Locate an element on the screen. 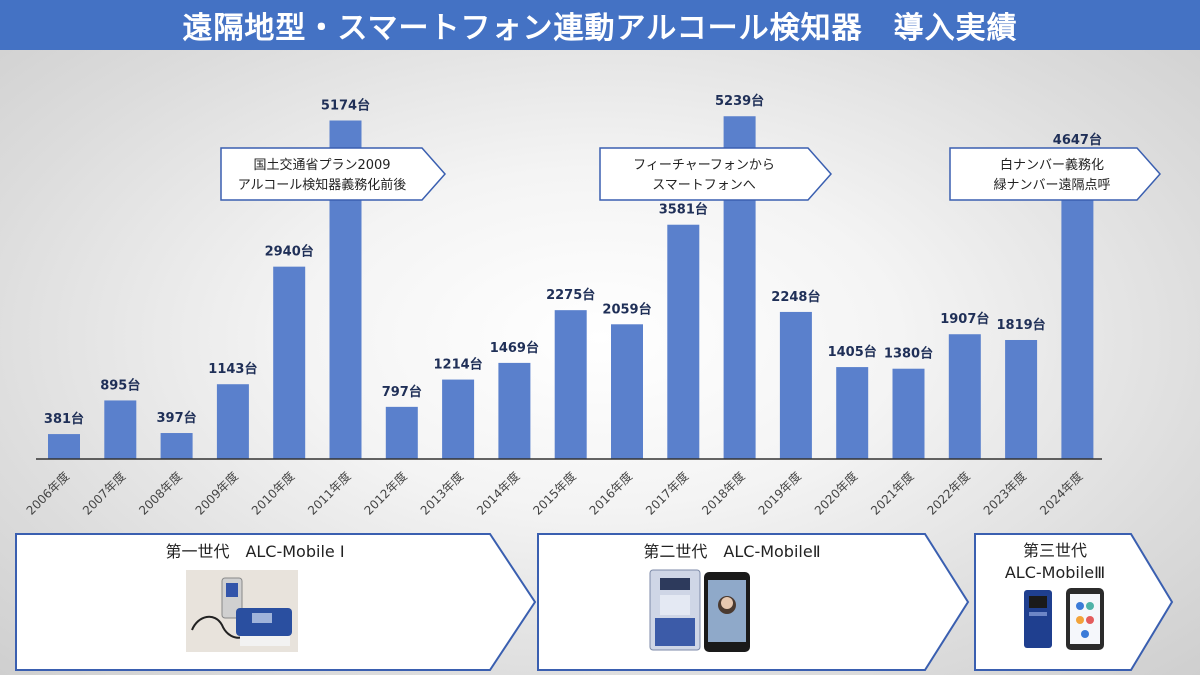 The image size is (1200, 675). bar-2019年度 is located at coordinates (795, 385).